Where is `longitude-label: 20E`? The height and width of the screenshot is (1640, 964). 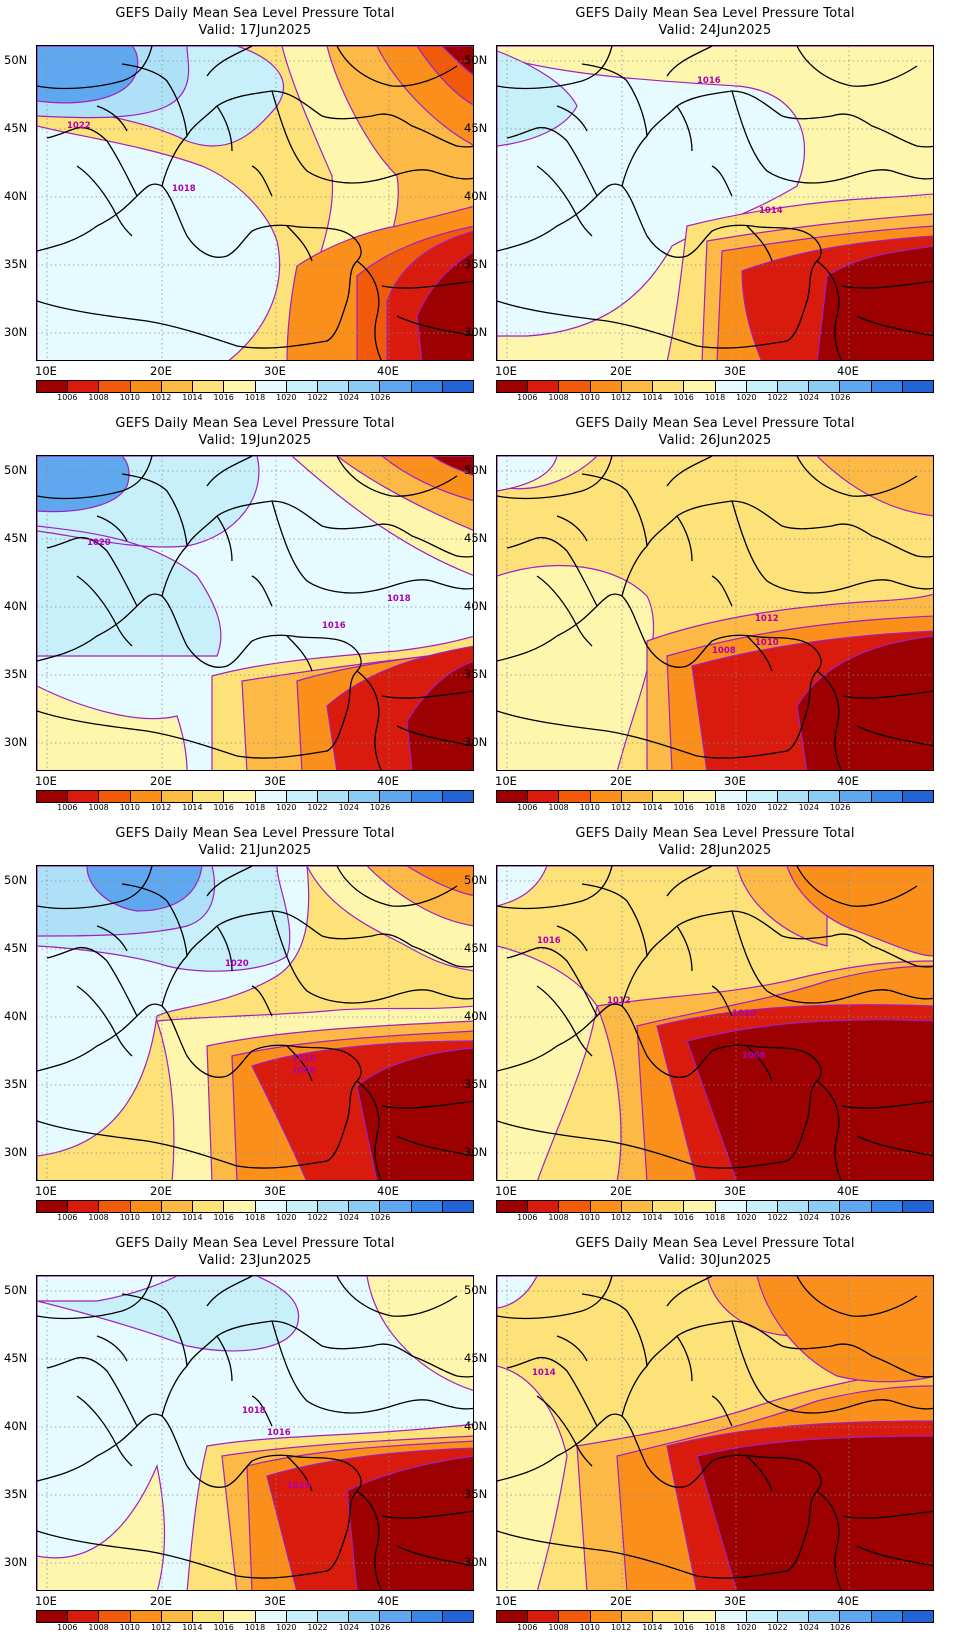
longitude-label: 20E is located at coordinates (621, 1191).